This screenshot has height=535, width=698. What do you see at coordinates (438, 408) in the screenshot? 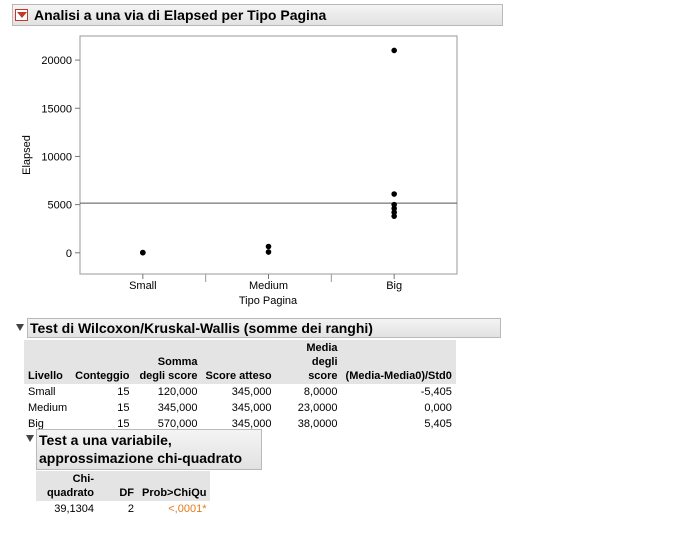
I see `cell-z: 0,000` at bounding box center [438, 408].